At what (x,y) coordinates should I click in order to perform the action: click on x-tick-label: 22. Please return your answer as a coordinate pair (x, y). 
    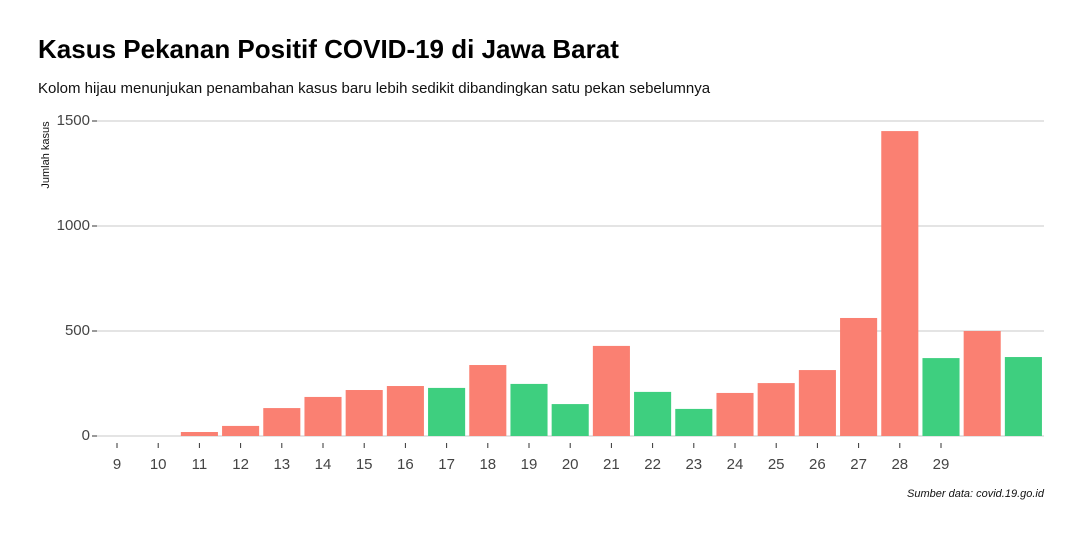
    Looking at the image, I should click on (652, 464).